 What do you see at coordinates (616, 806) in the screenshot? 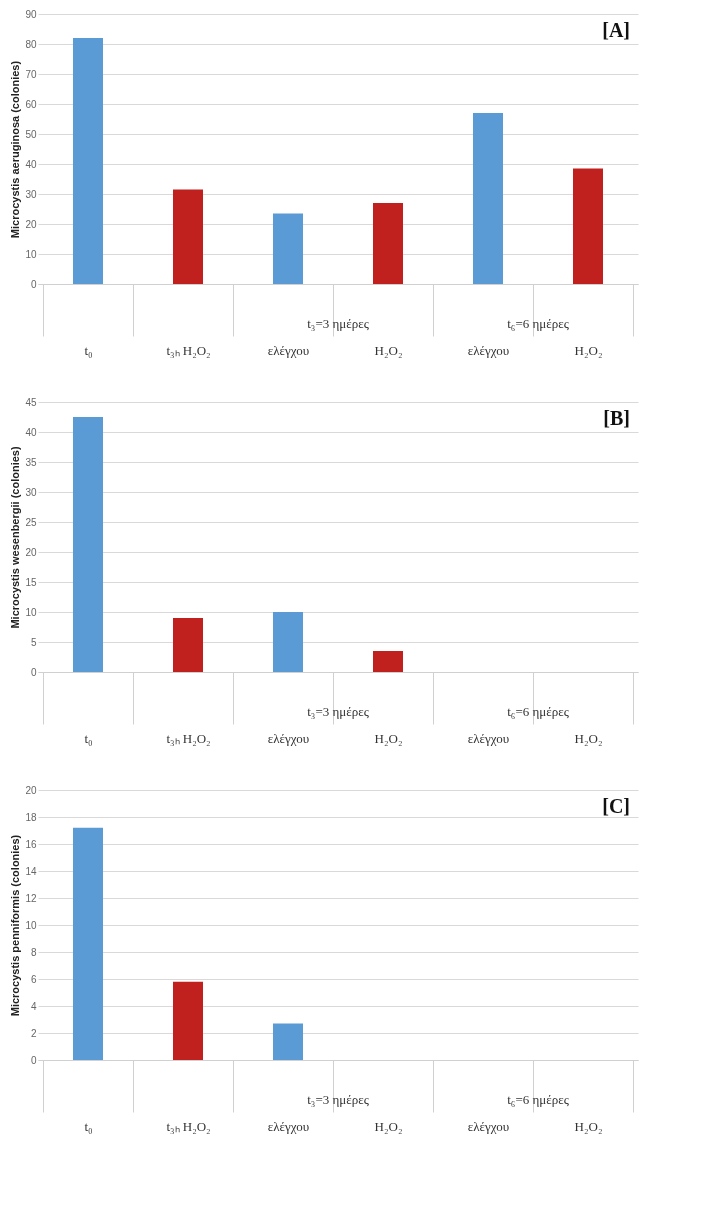
I see `chart-title: [C]` at bounding box center [616, 806].